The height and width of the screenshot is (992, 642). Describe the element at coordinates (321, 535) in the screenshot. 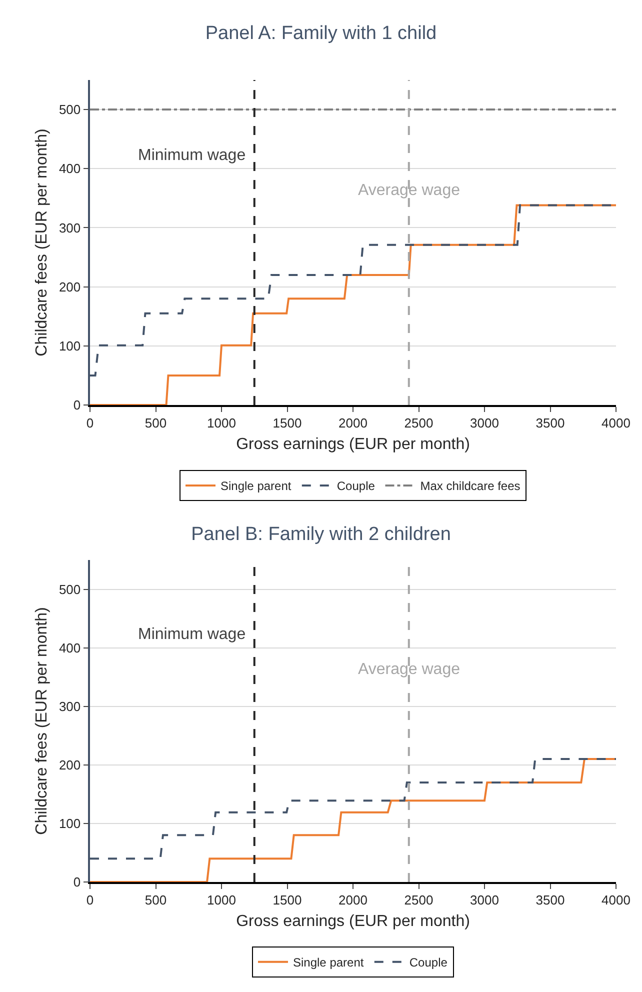

I see `chart-title: Panel B: Family with 2 children` at that location.